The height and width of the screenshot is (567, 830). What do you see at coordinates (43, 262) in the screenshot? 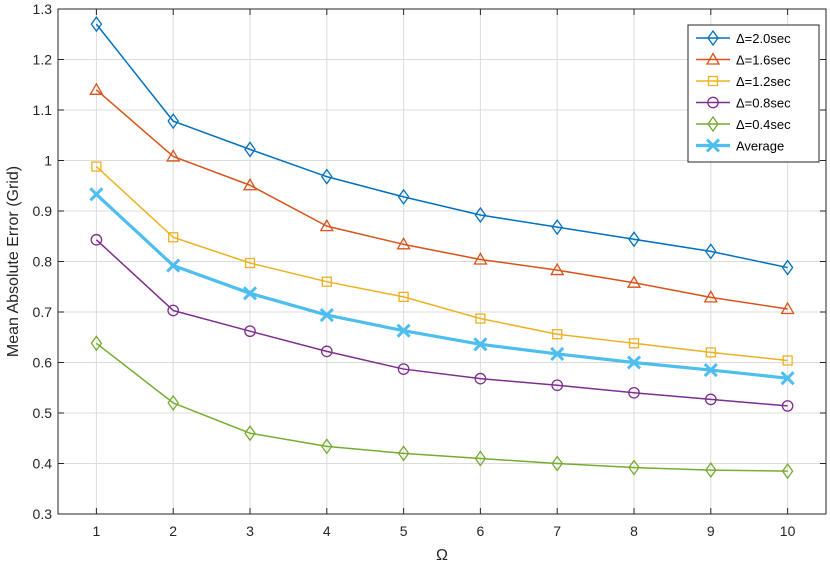
I see `y-tick-label: 0.8` at bounding box center [43, 262].